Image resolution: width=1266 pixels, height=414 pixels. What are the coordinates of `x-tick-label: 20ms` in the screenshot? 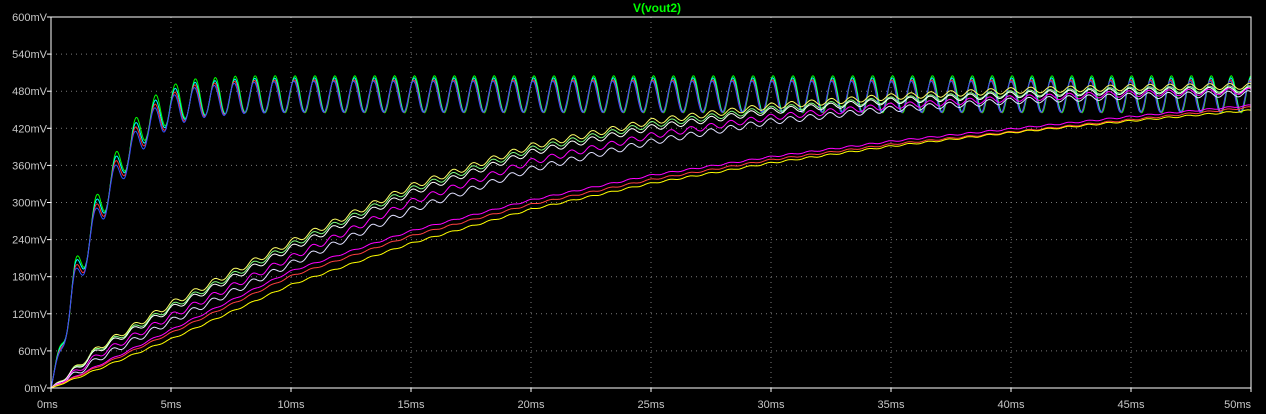 It's located at (531, 405).